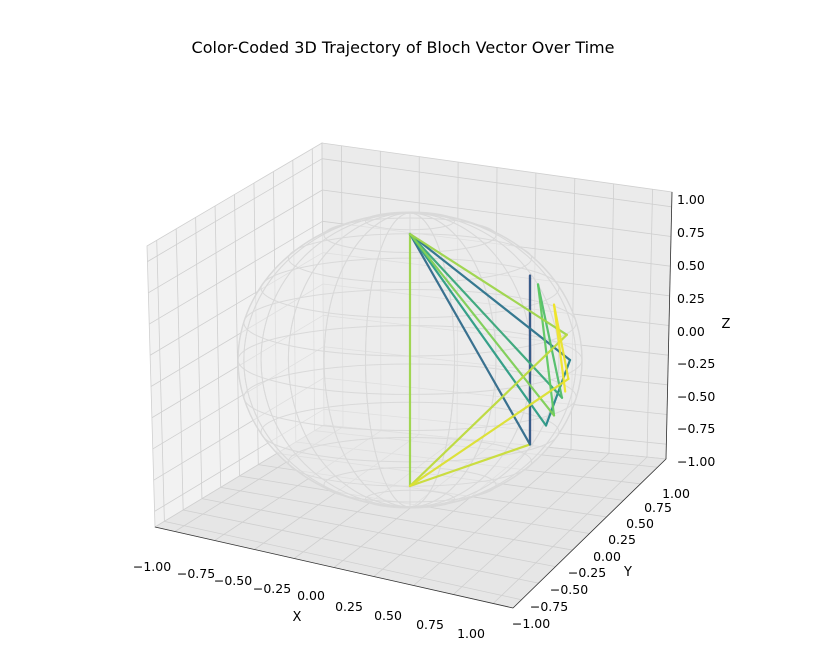 This screenshot has width=827, height=662. What do you see at coordinates (622, 539) in the screenshot?
I see `y-tick-label: 0.25` at bounding box center [622, 539].